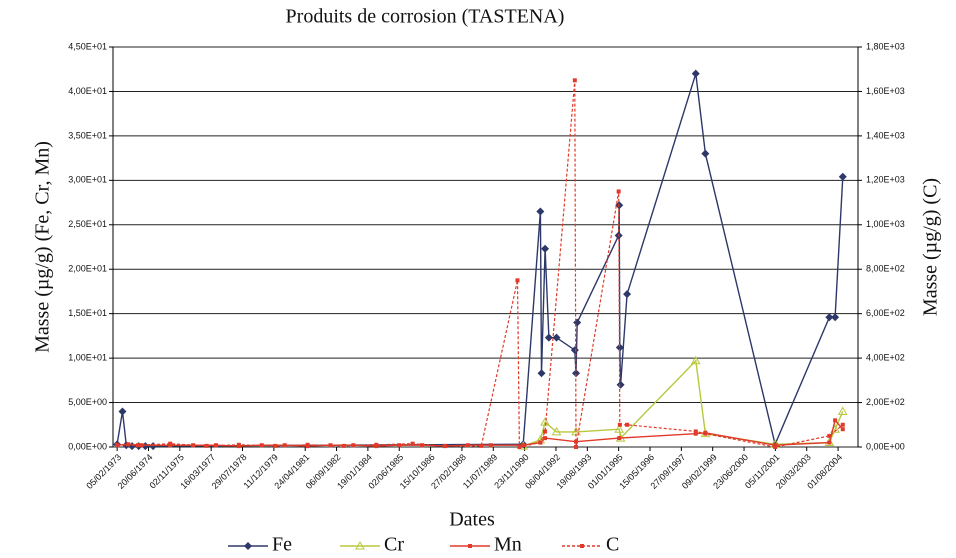 Image resolution: width=956 pixels, height=558 pixels. What do you see at coordinates (87, 446) in the screenshot?
I see `y-tick-label: 0,00E+00` at bounding box center [87, 446].